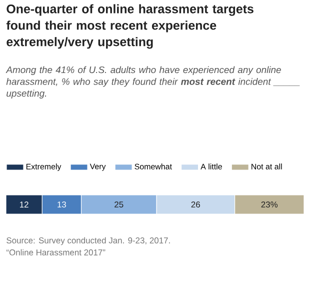 The height and width of the screenshot is (293, 309). Describe the element at coordinates (62, 205) in the screenshot. I see `data-label: 13` at that location.